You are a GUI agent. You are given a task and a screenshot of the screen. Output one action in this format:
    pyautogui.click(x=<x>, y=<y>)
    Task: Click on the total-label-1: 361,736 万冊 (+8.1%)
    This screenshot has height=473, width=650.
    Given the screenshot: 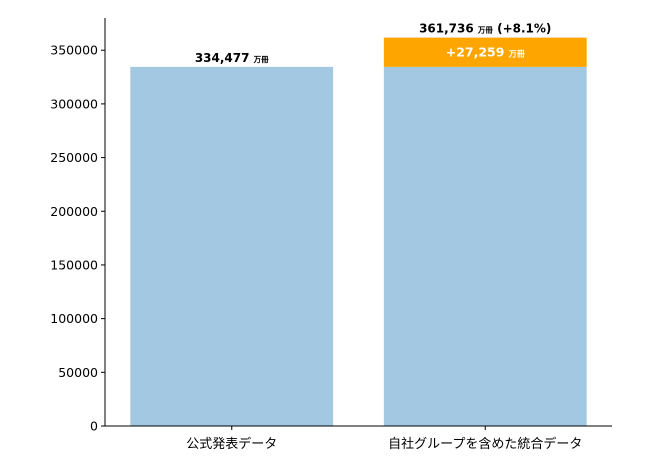 What is the action you would take?
    pyautogui.click(x=485, y=29)
    